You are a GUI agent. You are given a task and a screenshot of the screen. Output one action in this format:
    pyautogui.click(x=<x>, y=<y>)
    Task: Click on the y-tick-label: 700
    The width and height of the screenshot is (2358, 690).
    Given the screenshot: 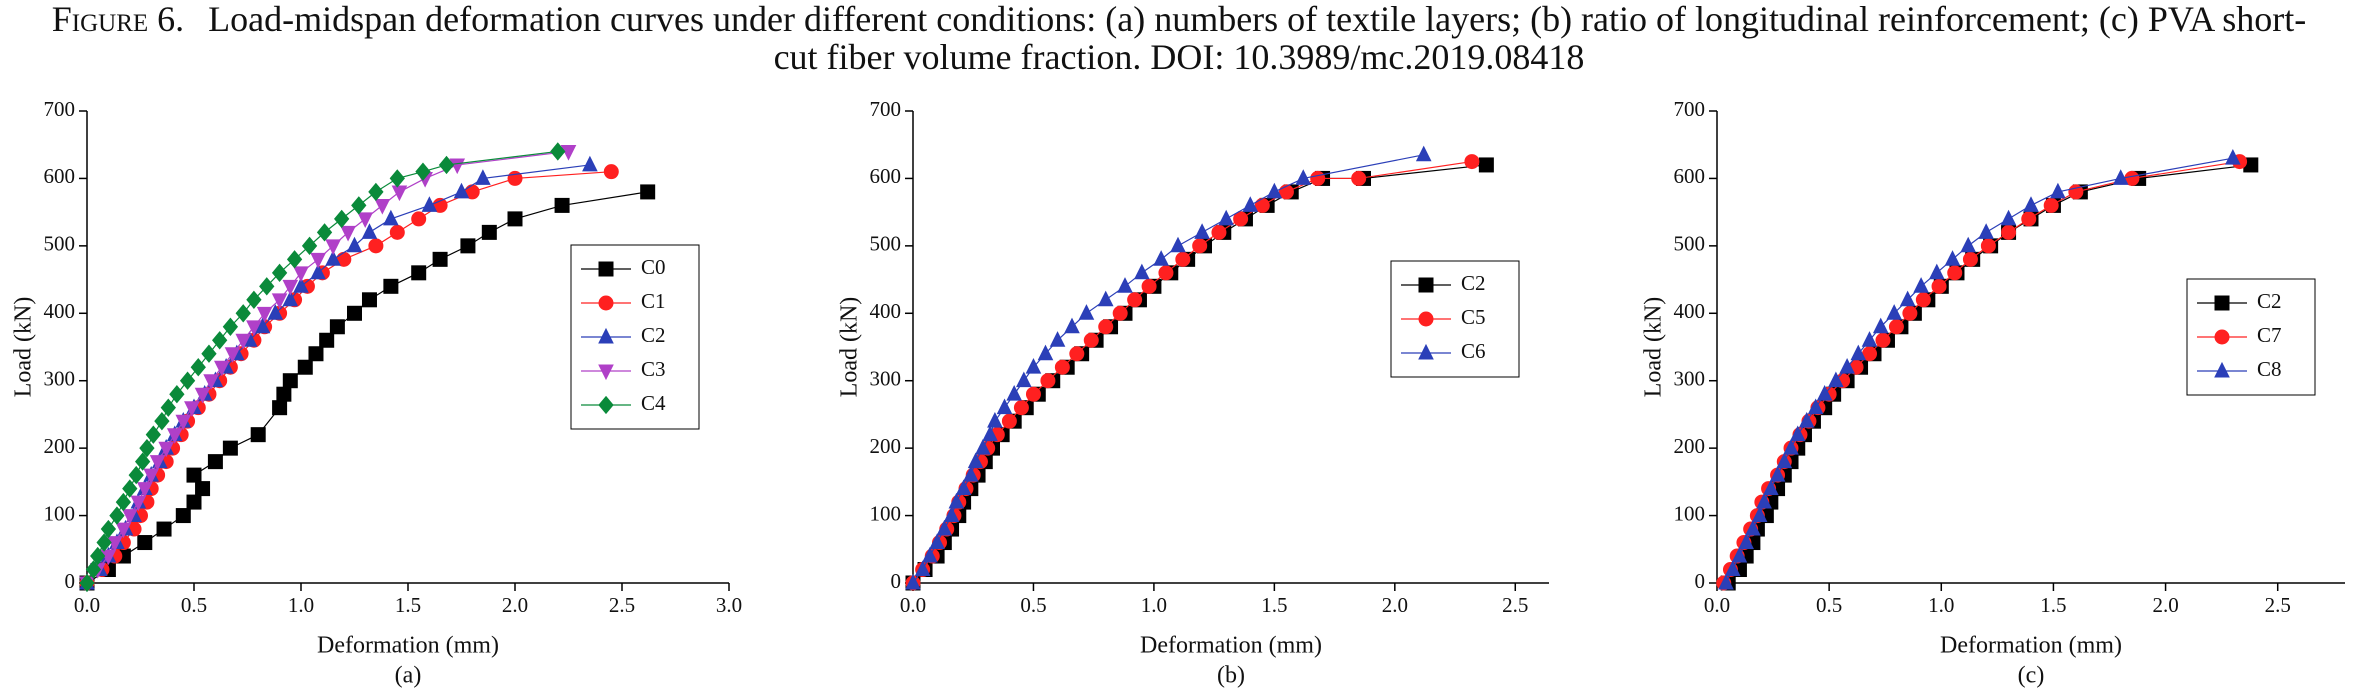 What is the action you would take?
    pyautogui.click(x=1690, y=109)
    